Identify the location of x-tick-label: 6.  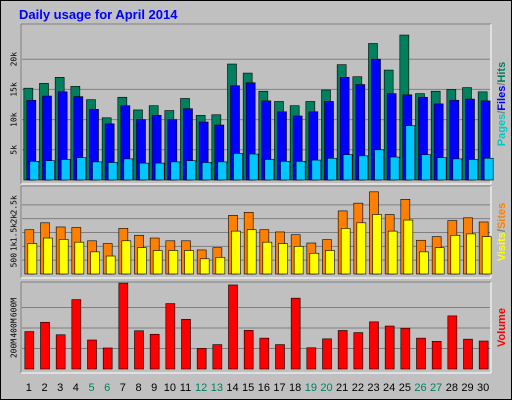
(107, 388).